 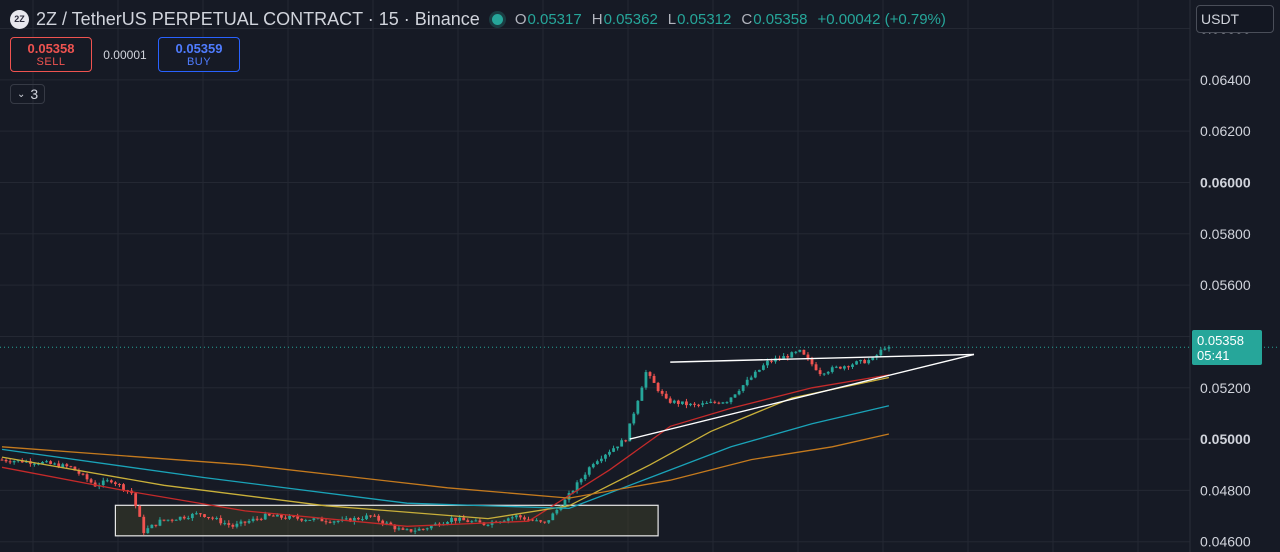 What do you see at coordinates (51, 54) in the screenshot?
I see `sell-button: 0.05358 SELL` at bounding box center [51, 54].